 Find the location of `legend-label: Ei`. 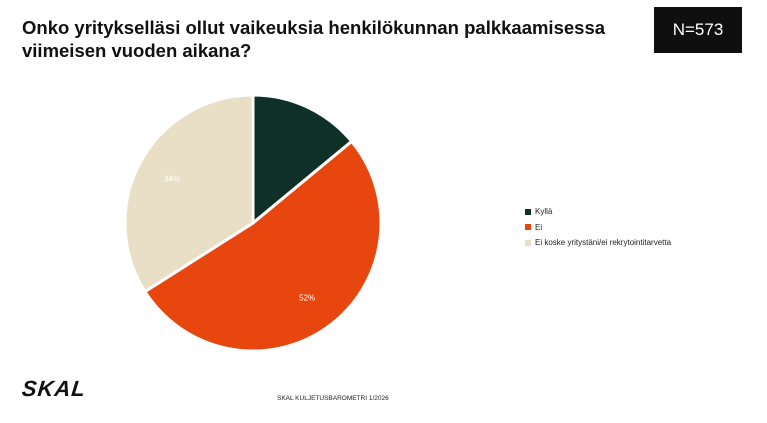

legend-label: Ei is located at coordinates (539, 227).